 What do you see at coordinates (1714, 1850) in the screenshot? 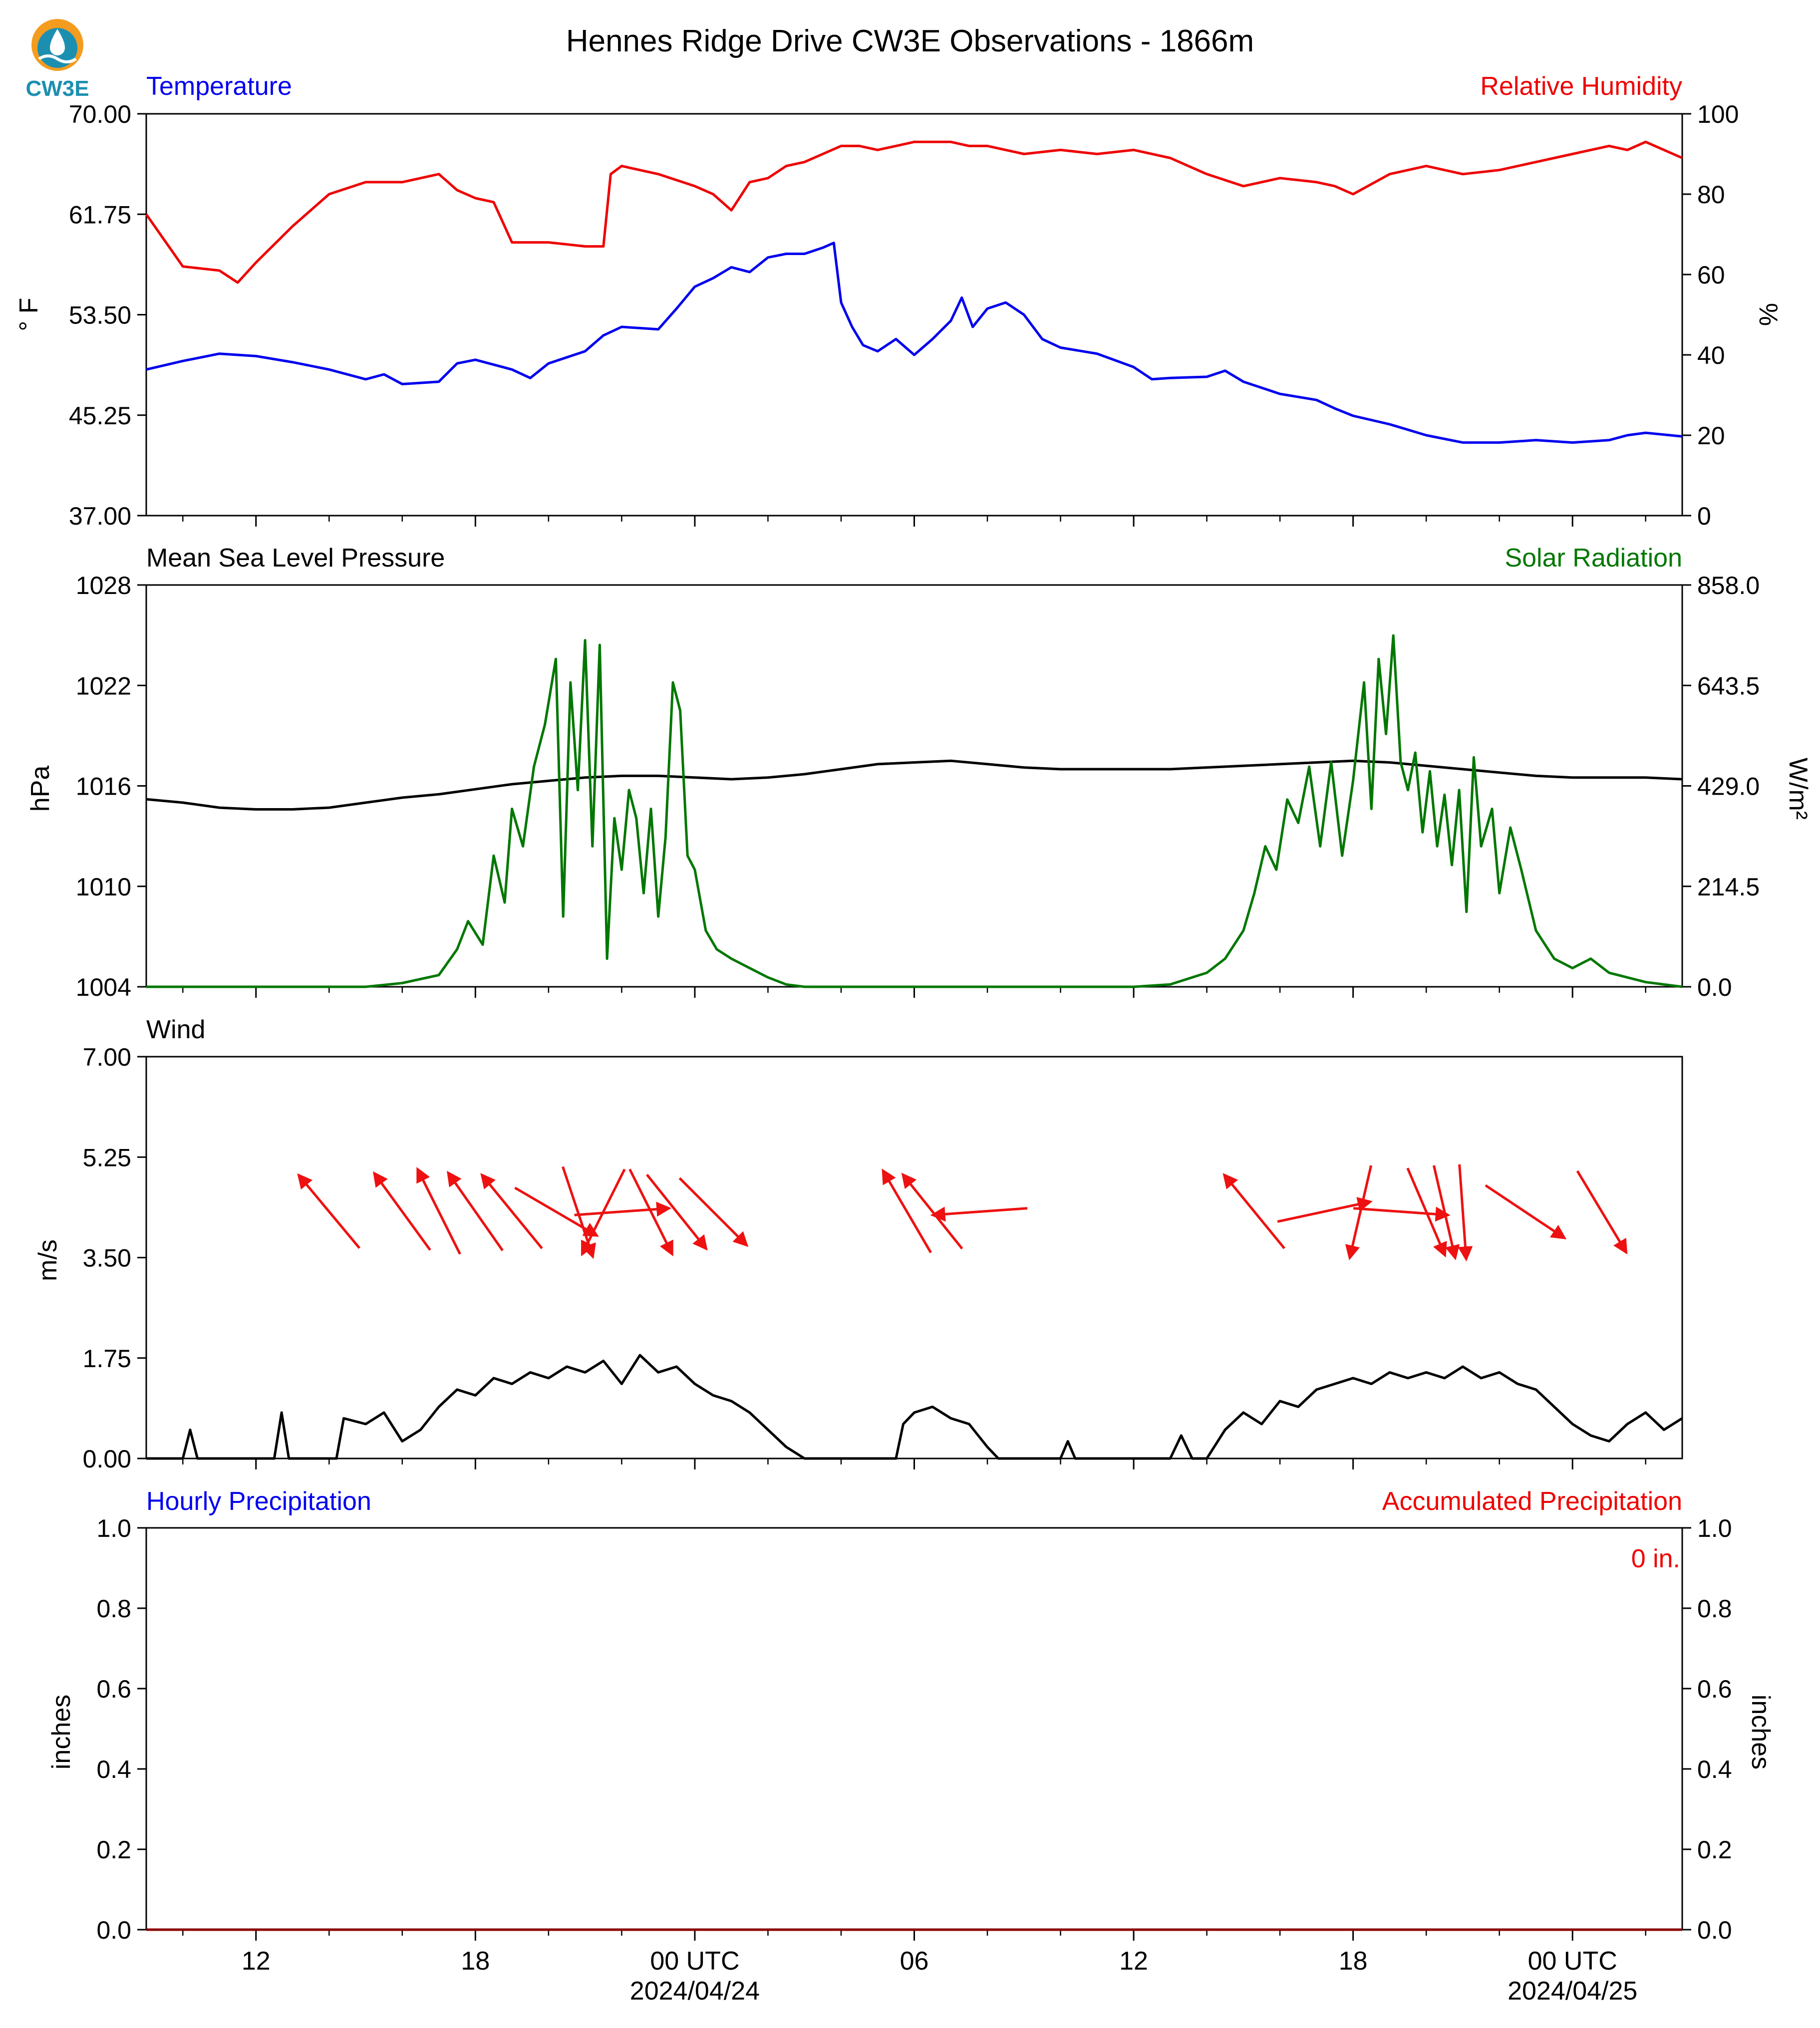
I see `y-tick-label-right: 0.2` at bounding box center [1714, 1850].